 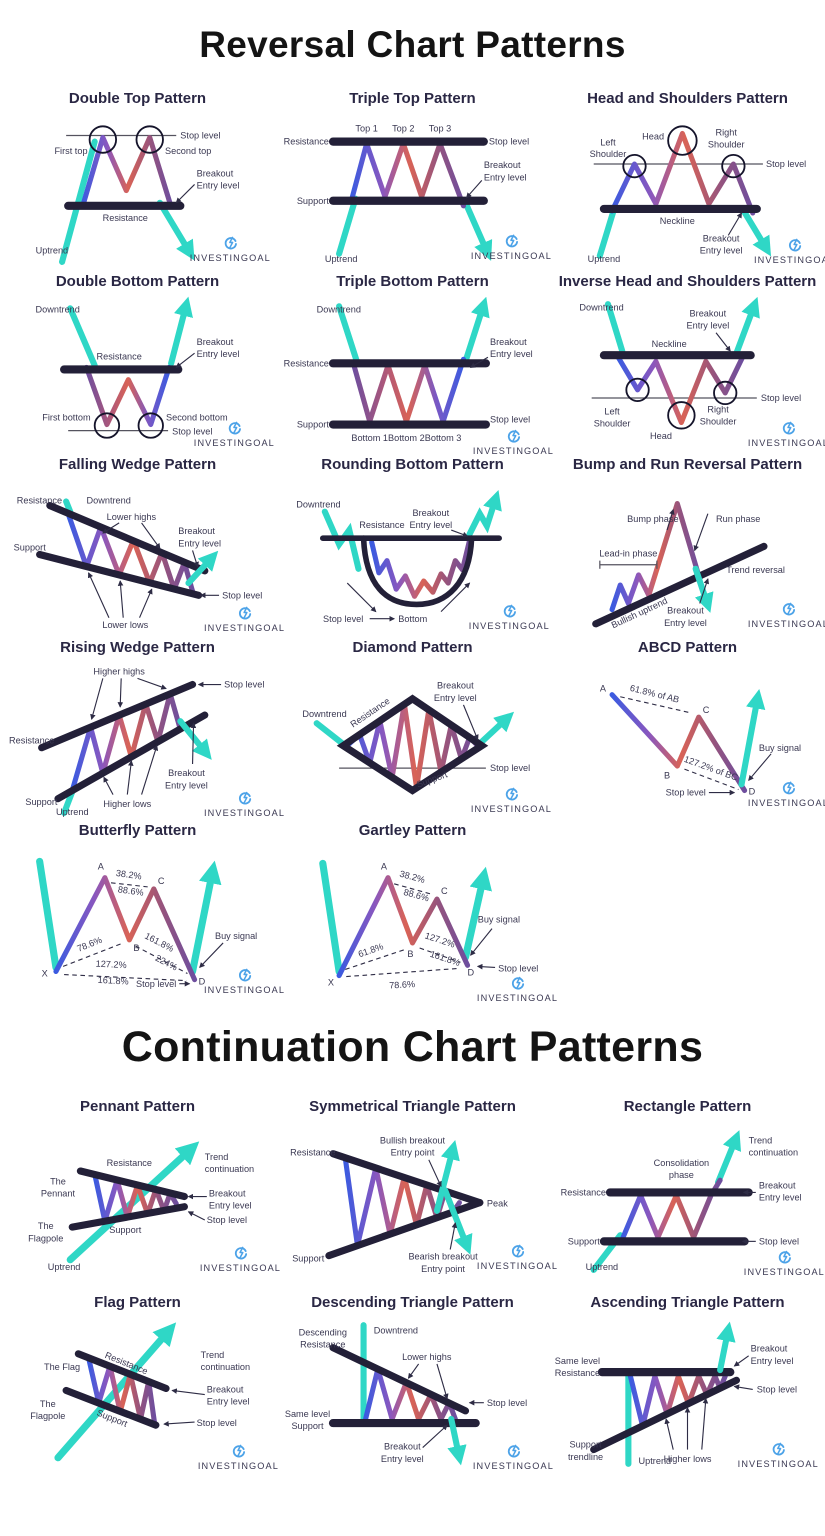 What do you see at coordinates (654, 694) in the screenshot?
I see `label-618-of-ab: 61.8% of AB` at bounding box center [654, 694].